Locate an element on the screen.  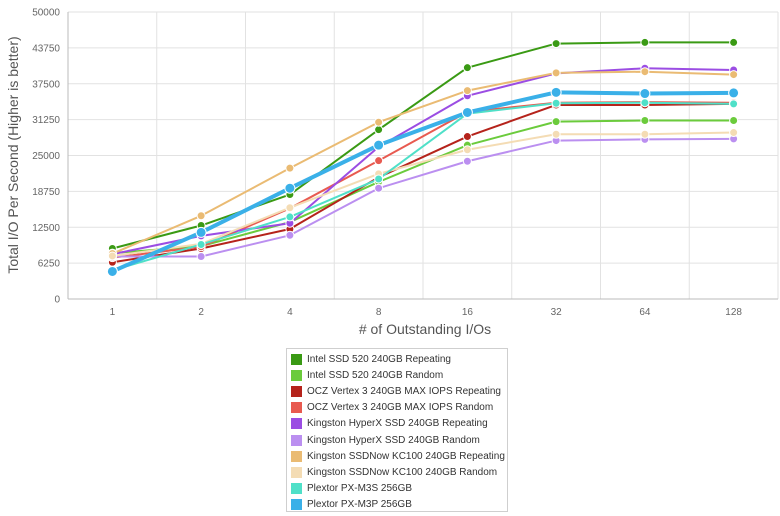
legend-label: OCZ Vertex 3 240GB MAX IOPS Random is located at coordinates (400, 408).